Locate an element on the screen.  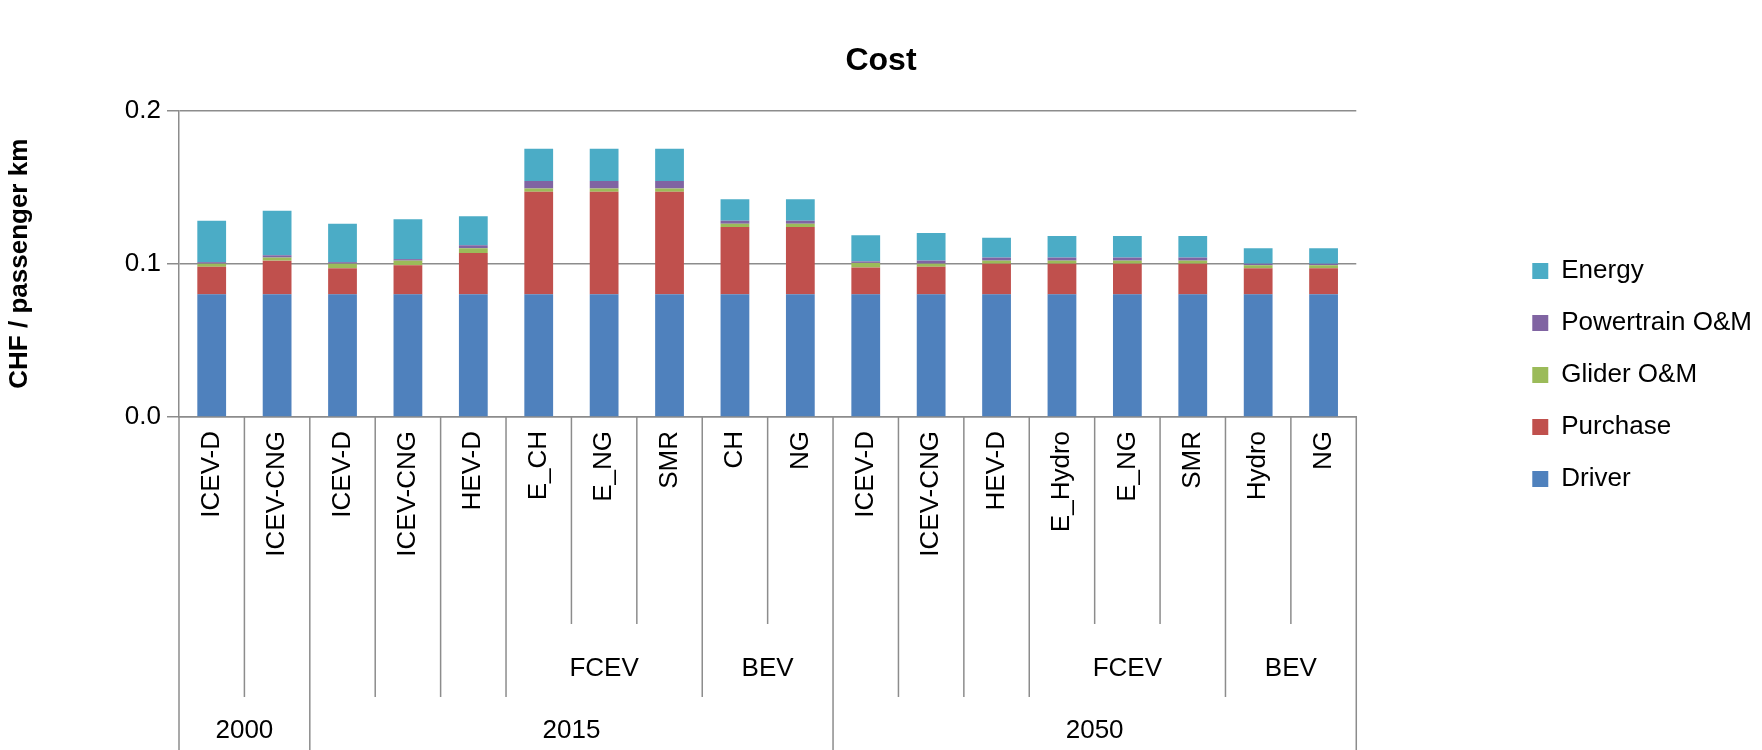
legend-label: Powertrain O&M is located at coordinates (1657, 321).